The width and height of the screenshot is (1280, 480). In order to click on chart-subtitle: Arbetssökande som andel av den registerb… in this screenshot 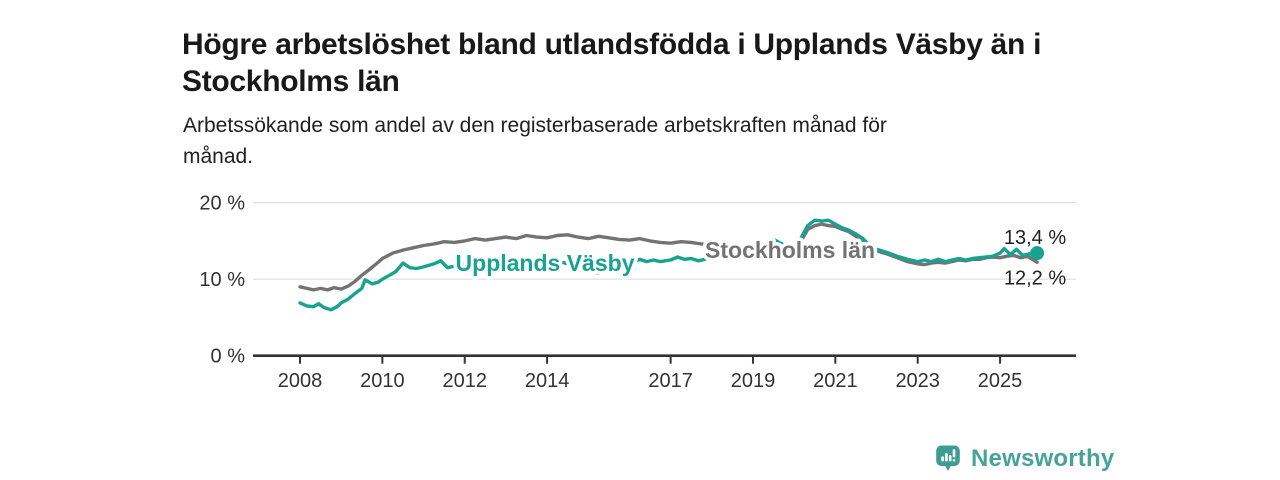, I will do `click(535, 141)`.